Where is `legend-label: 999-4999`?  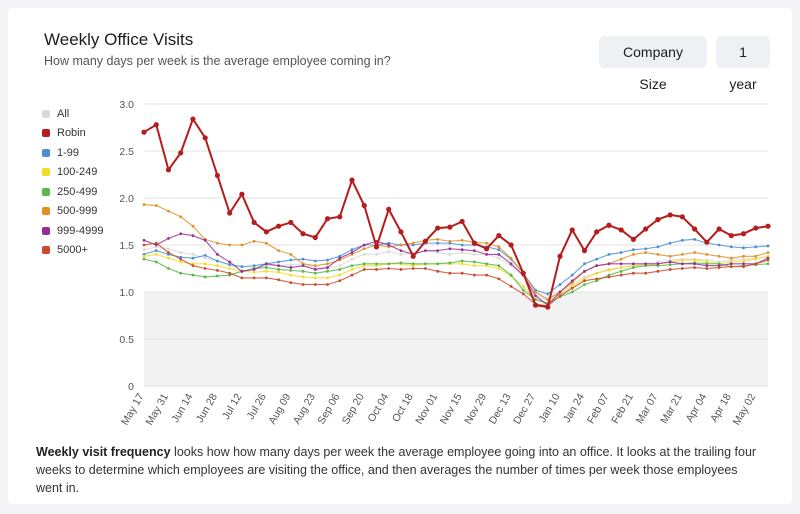
legend-label: 999-4999 is located at coordinates (80, 230).